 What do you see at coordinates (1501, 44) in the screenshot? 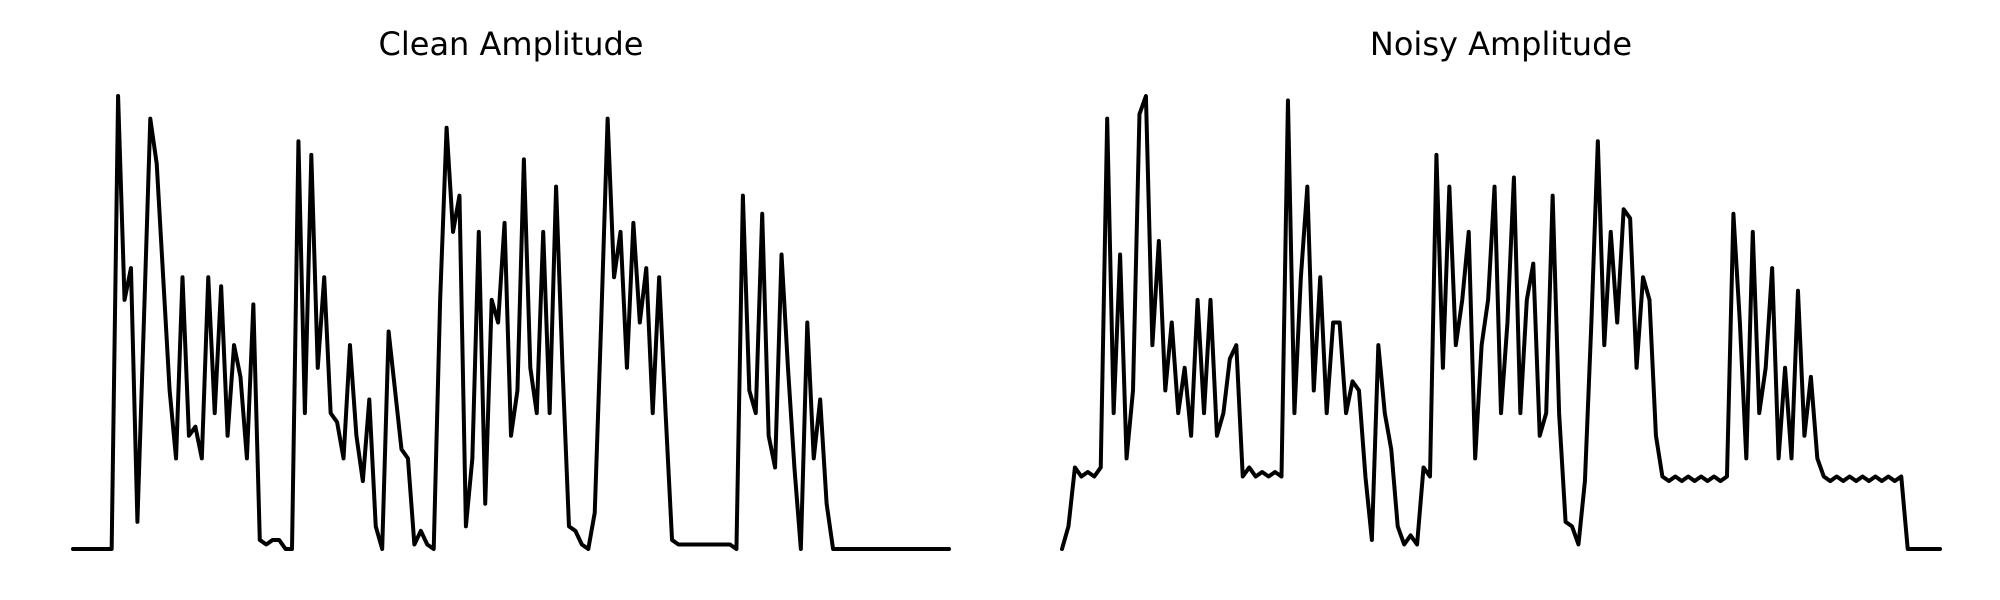
I see `chart-title: Noisy Amplitude` at bounding box center [1501, 44].